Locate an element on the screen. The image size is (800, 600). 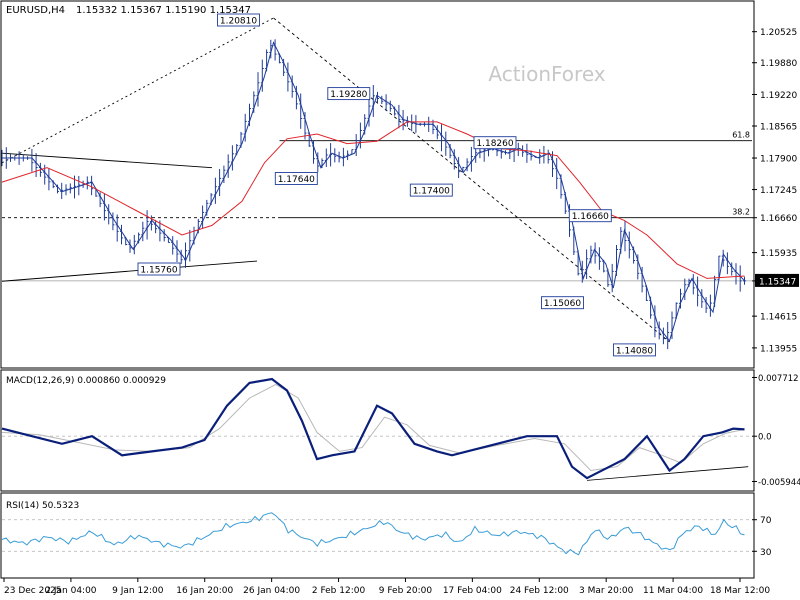
current-price-label: 1.15347 is located at coordinates (777, 282).